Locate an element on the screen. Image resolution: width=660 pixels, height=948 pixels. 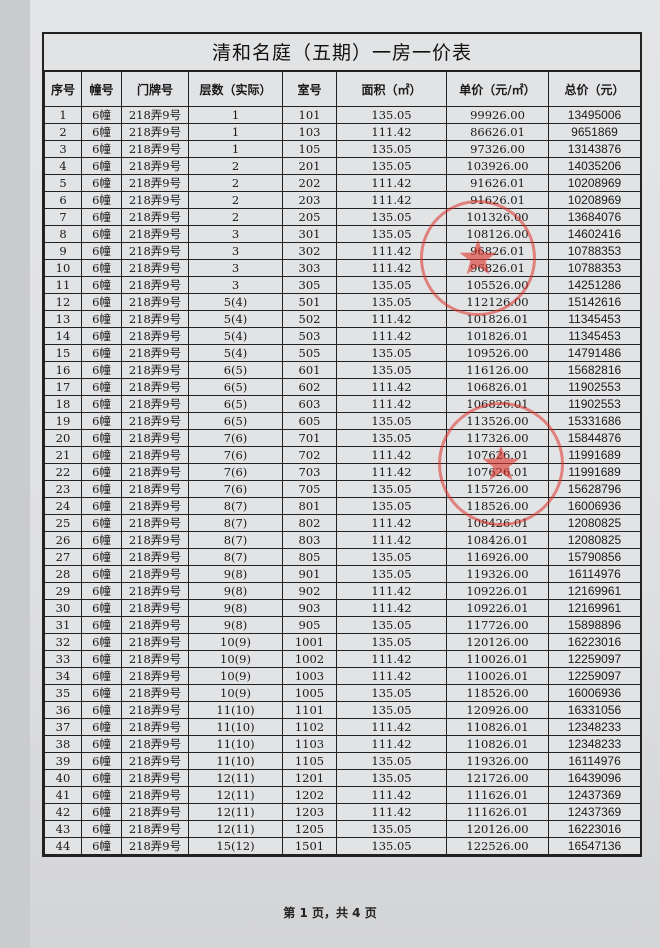
cell-index: 25 is located at coordinates (63, 523).